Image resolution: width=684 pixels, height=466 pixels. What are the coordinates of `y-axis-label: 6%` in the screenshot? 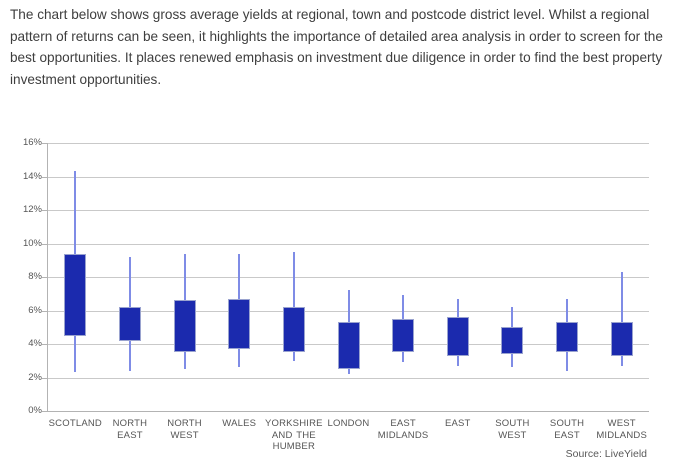 It's located at (35, 310).